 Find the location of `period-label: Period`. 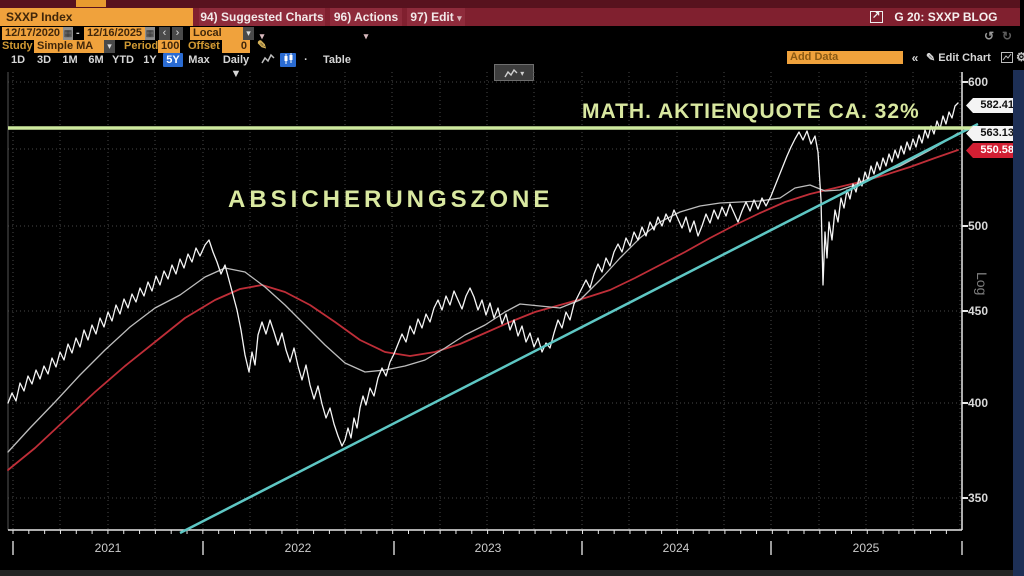

period-label: Period is located at coordinates (141, 46).